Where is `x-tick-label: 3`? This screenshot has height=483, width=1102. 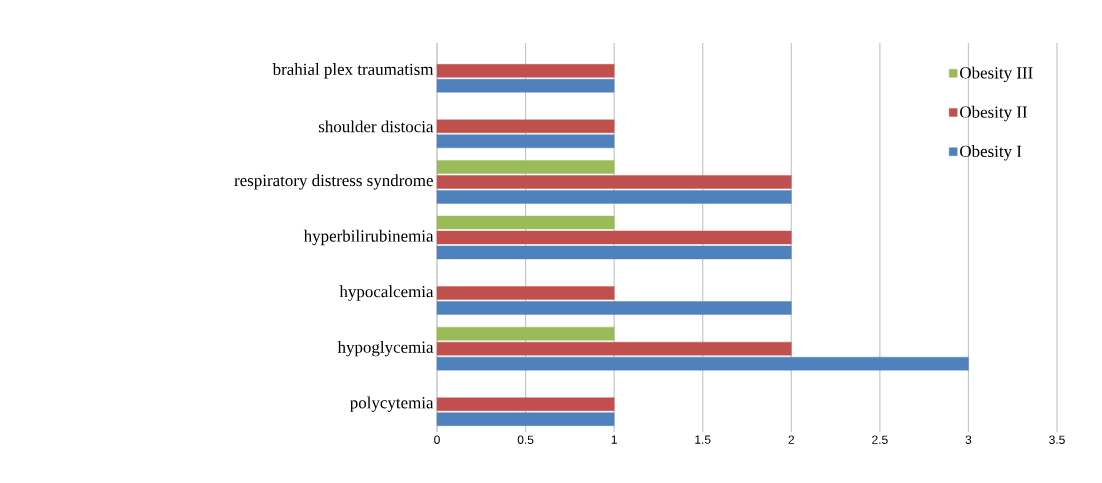
x-tick-label: 3 is located at coordinates (968, 439).